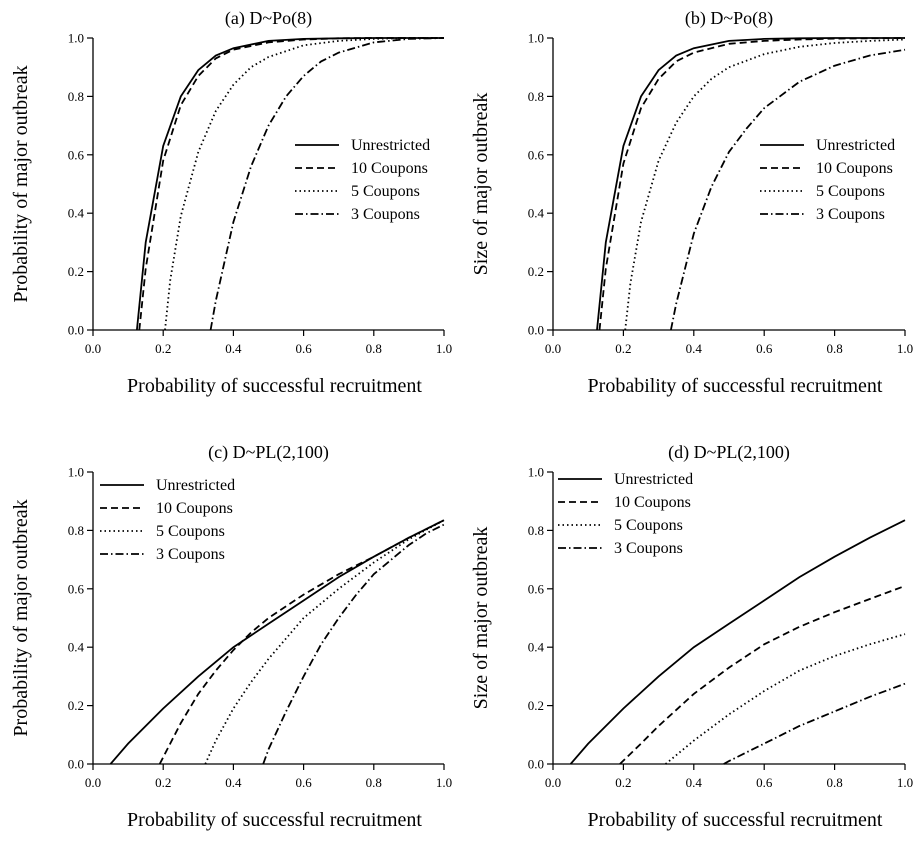  What do you see at coordinates (729, 452) in the screenshot?
I see `chart-title: (d) D~PL(2,100)` at bounding box center [729, 452].